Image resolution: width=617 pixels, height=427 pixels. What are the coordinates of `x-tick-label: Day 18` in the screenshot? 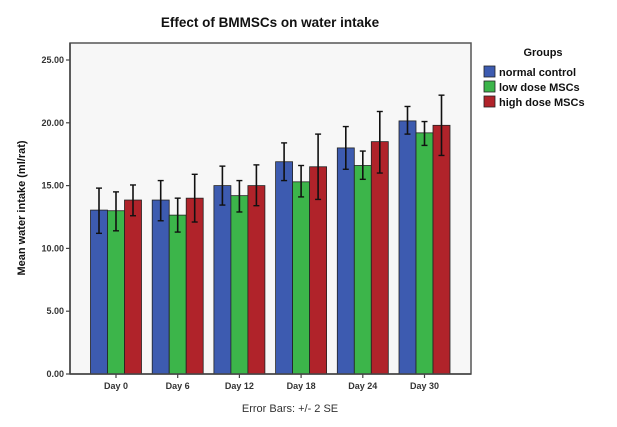 It's located at (301, 386).